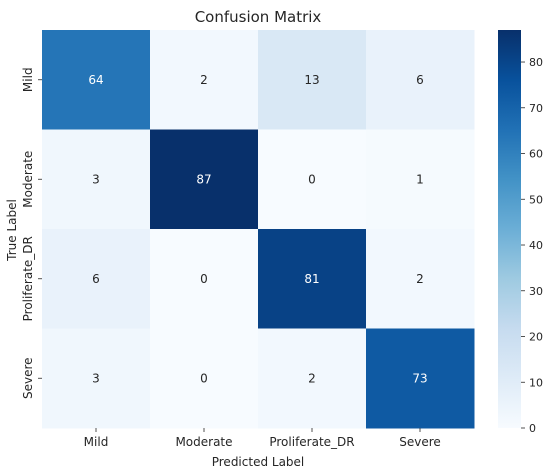 This screenshot has width=550, height=475. What do you see at coordinates (96, 442) in the screenshot?
I see `x-tick-label: Mild` at bounding box center [96, 442].